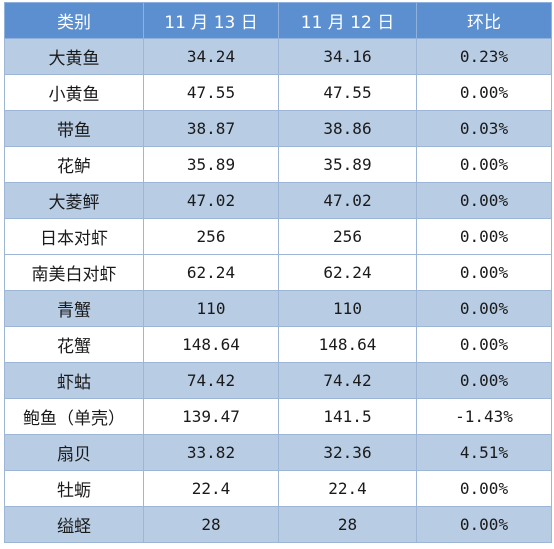 The image size is (554, 549). What do you see at coordinates (347, 92) in the screenshot?
I see `cell-nov12: 47.55` at bounding box center [347, 92].